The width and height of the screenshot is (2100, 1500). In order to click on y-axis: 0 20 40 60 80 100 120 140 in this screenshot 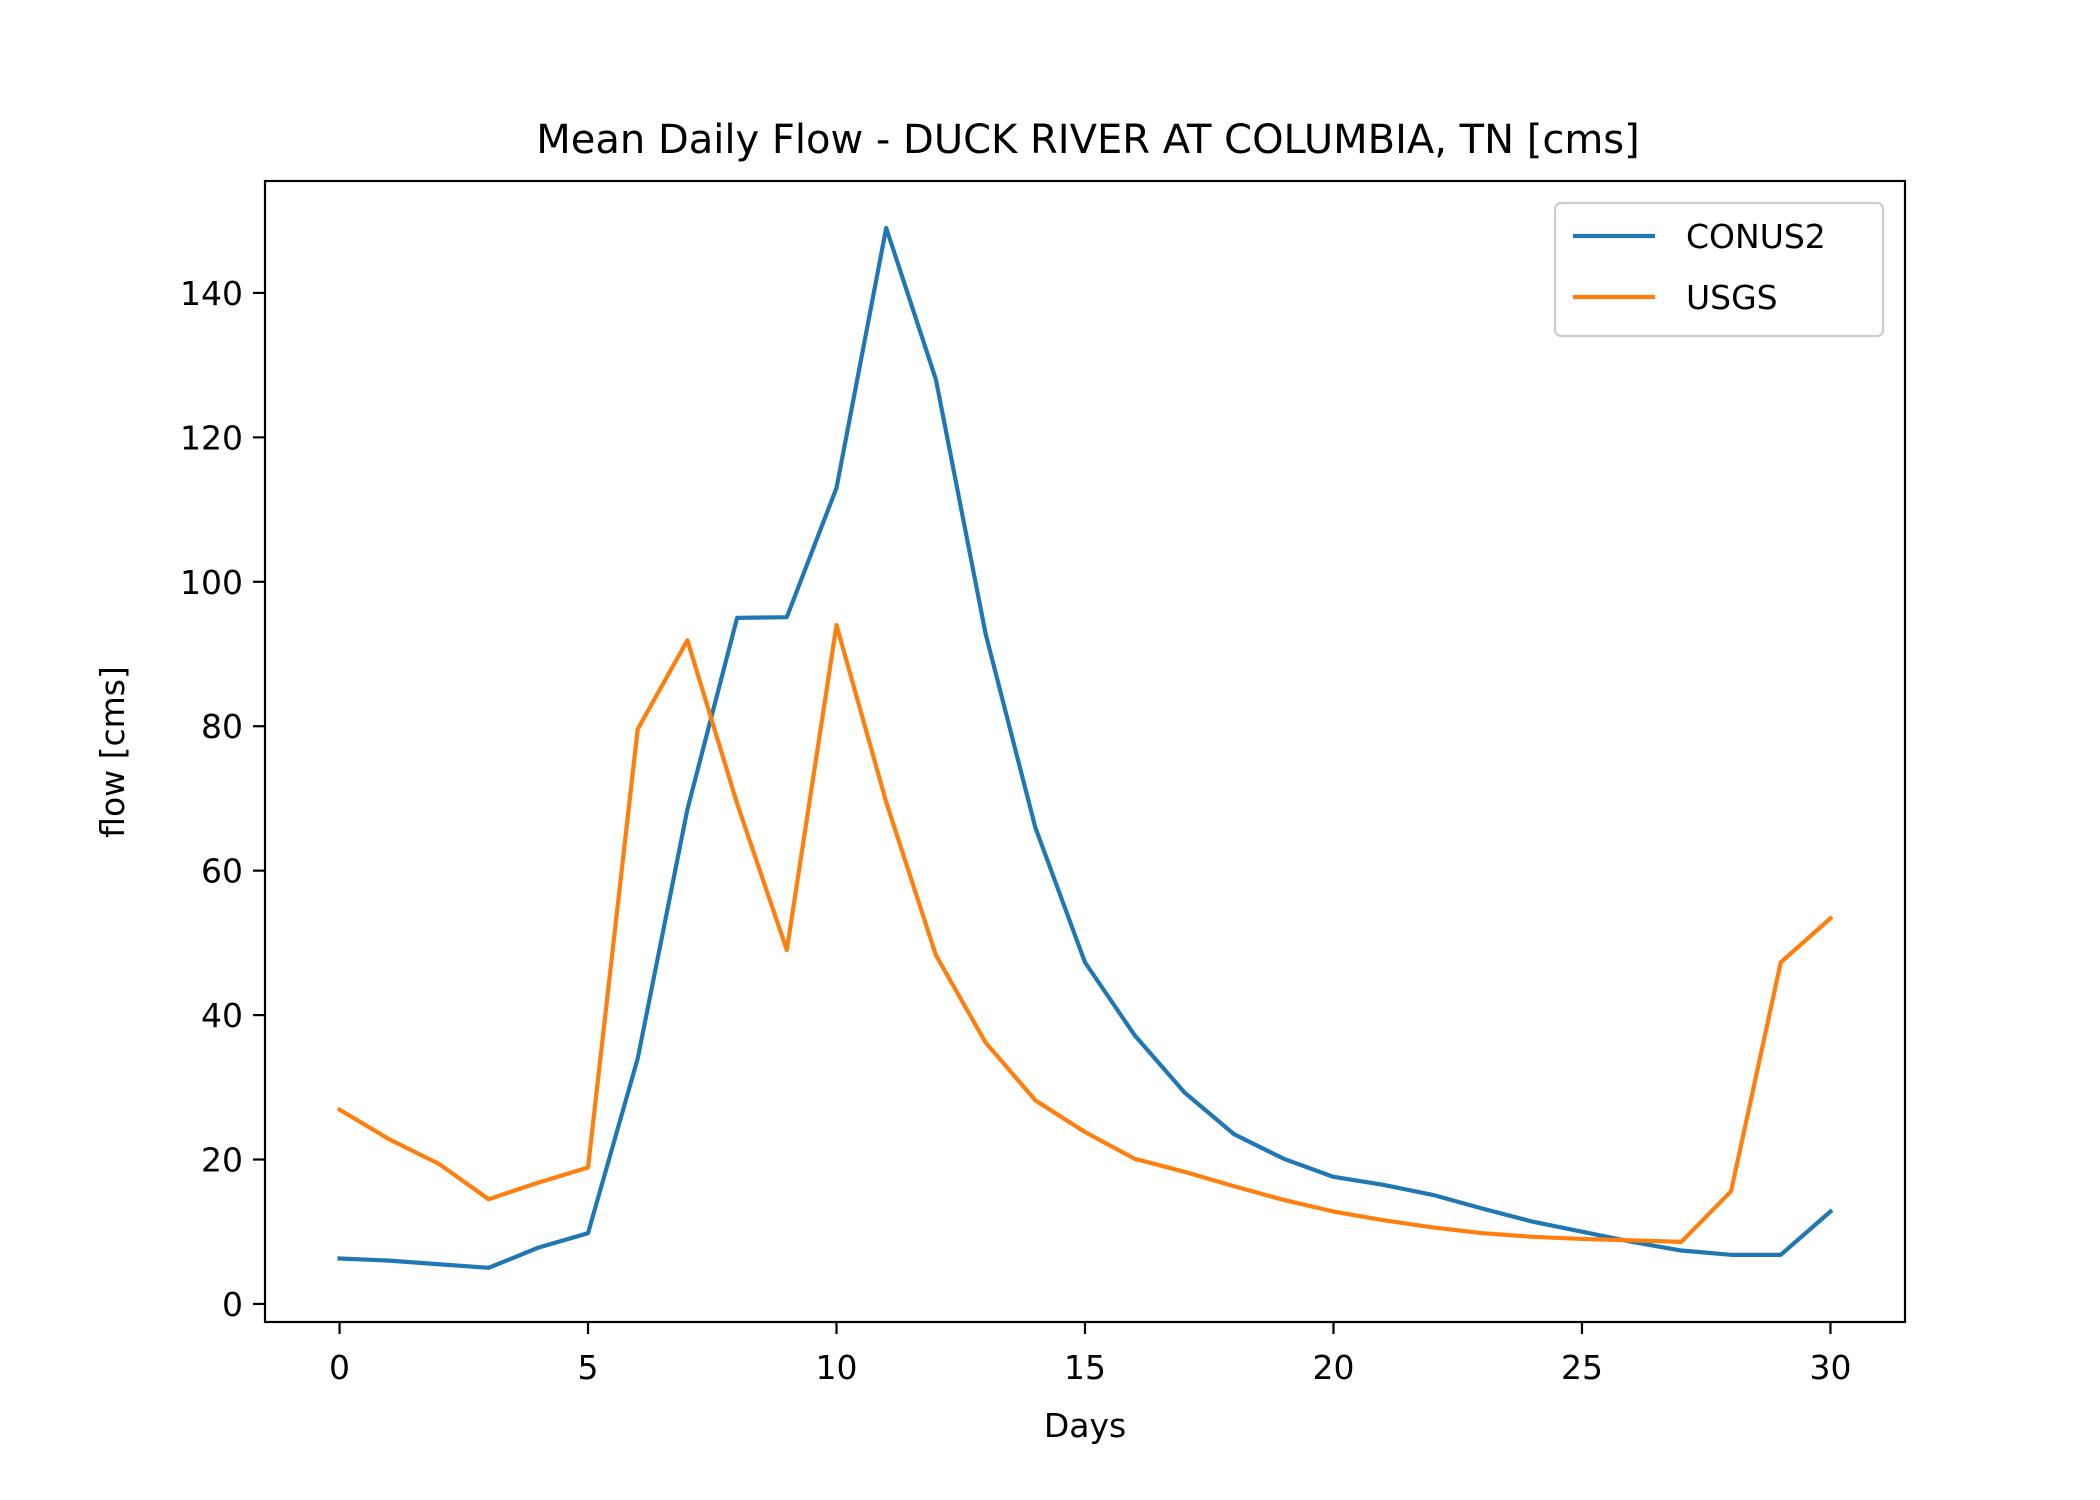, I will do `click(222, 799)`.